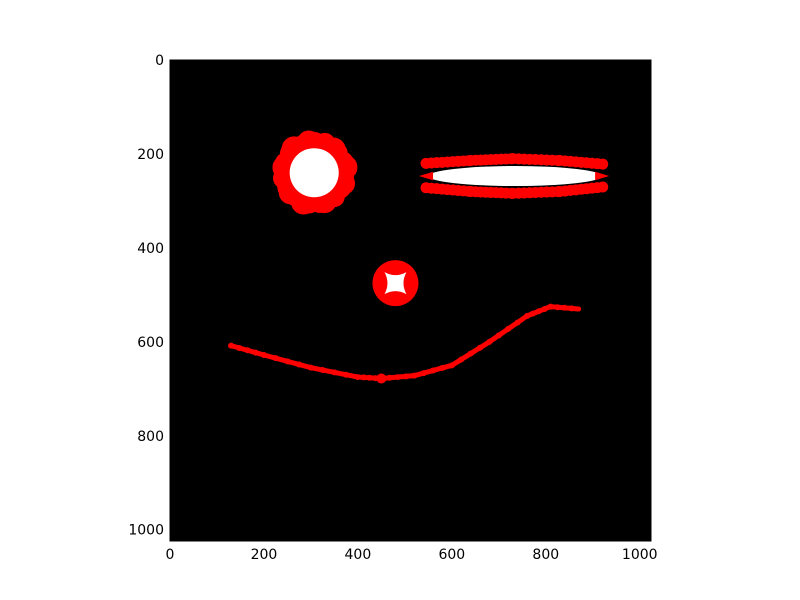 The image size is (800, 600). I want to click on y-tick-label: 400, so click(150, 249).